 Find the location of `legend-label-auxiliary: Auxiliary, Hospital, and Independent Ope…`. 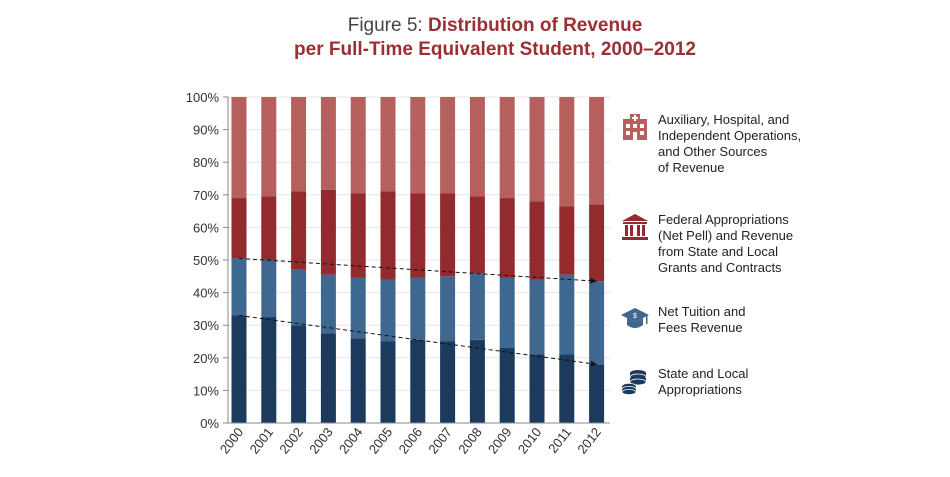

legend-label-auxiliary: Auxiliary, Hospital, and Independent Ope… is located at coordinates (743, 144).